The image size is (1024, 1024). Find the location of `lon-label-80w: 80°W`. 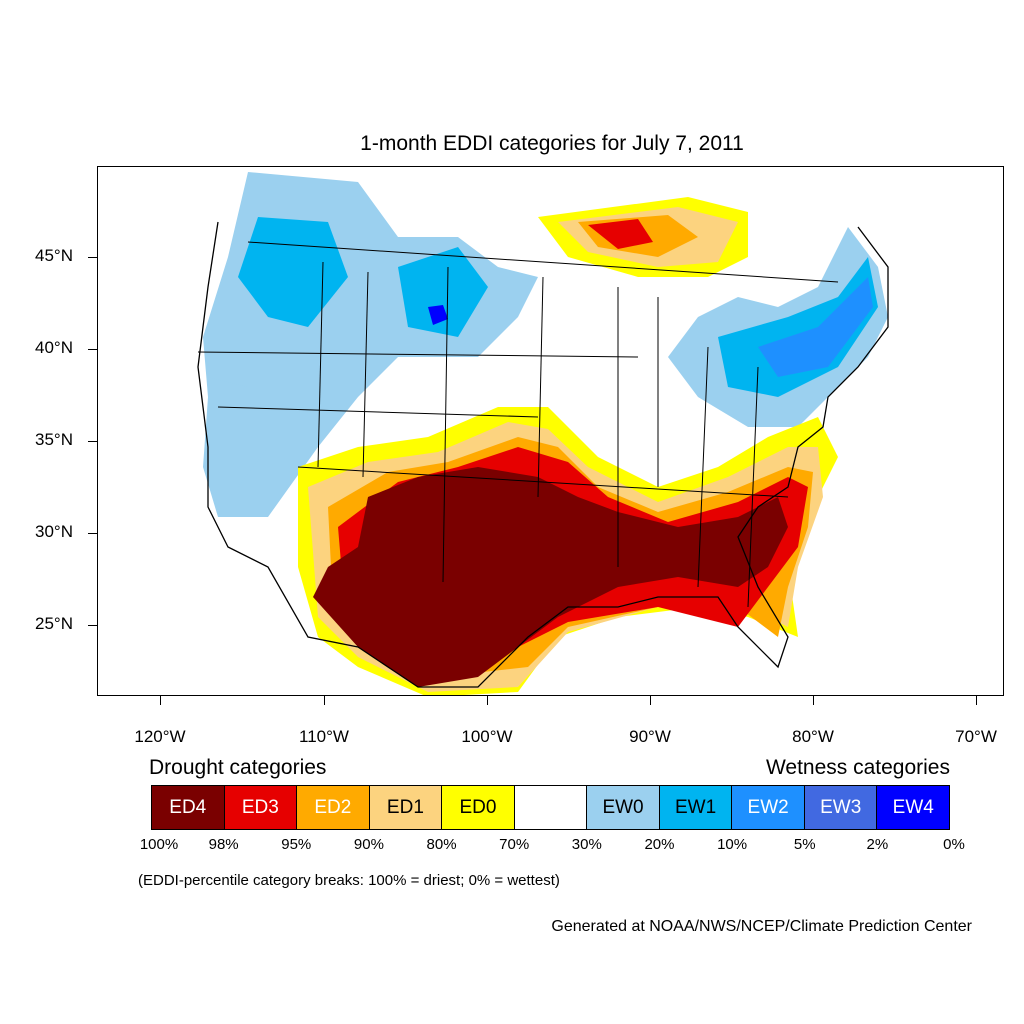

lon-label-80w: 80°W is located at coordinates (813, 736).